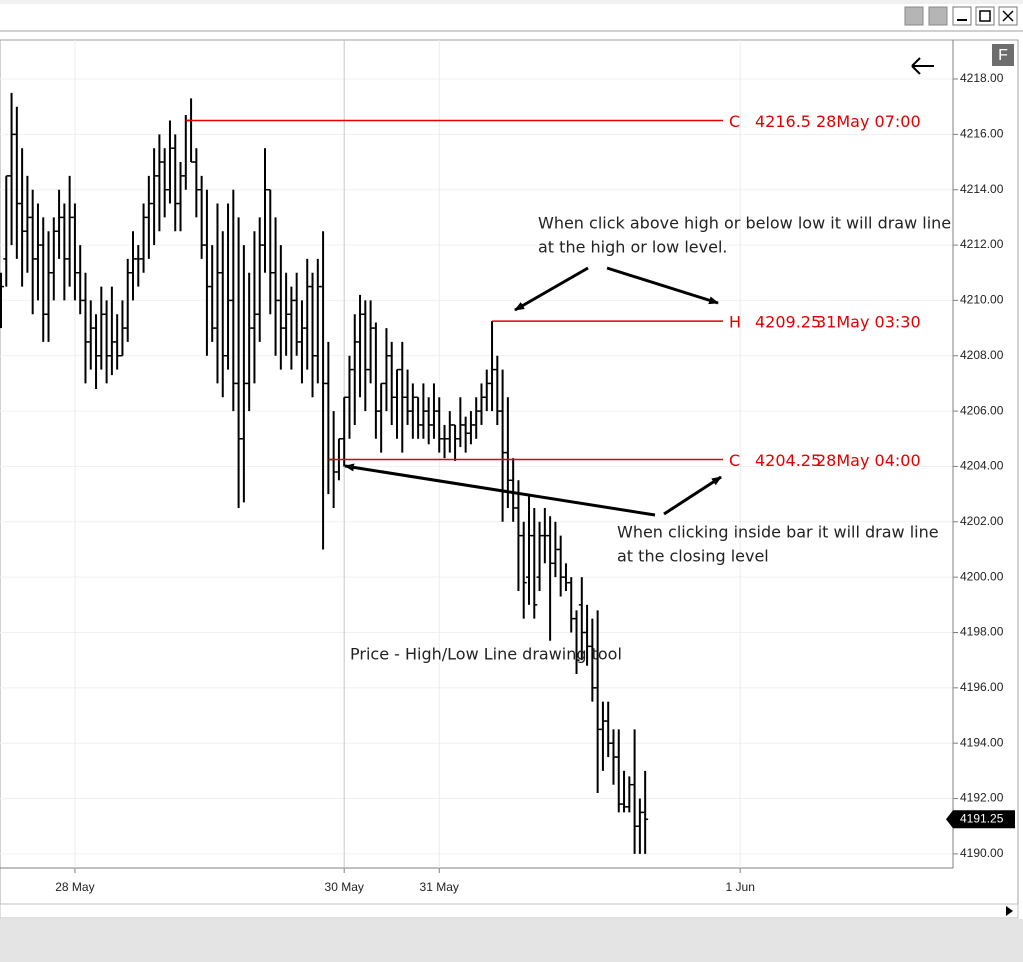 The height and width of the screenshot is (962, 1023). I want to click on x-tick-label: 30 May, so click(344, 887).